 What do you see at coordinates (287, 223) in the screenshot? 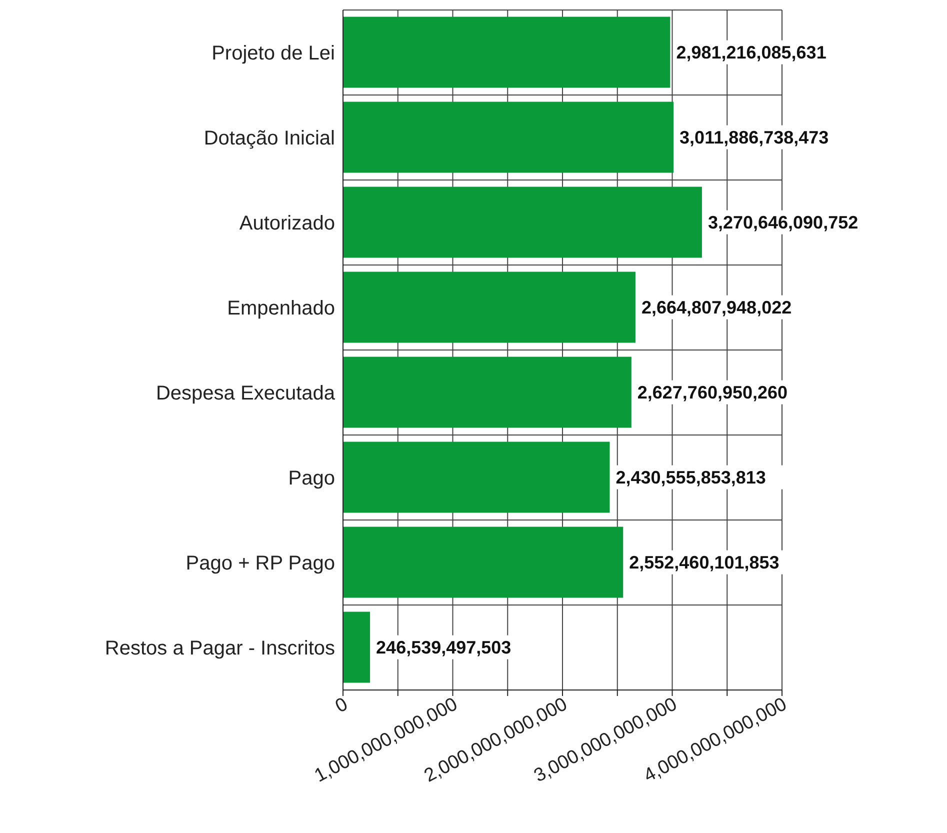
I see `y-tick-label: Autorizado` at bounding box center [287, 223].